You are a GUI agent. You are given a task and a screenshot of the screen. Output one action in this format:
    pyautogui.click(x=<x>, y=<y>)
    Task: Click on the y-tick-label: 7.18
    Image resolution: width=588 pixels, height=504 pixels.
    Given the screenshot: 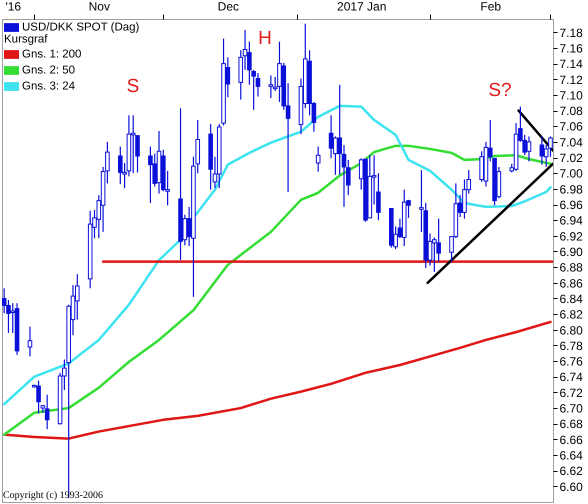 What is the action you would take?
    pyautogui.click(x=572, y=33)
    